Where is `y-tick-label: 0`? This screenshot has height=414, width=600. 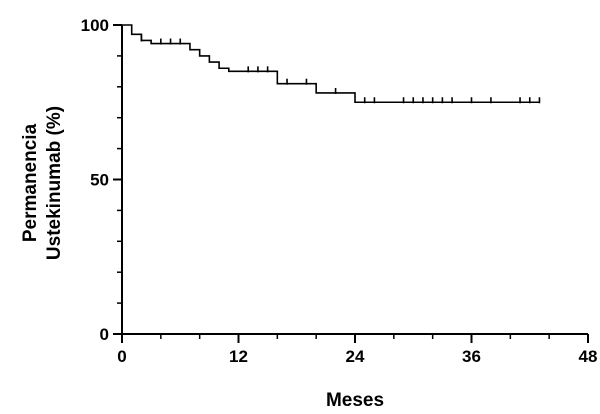
y-tick-label: 0 is located at coordinates (104, 334).